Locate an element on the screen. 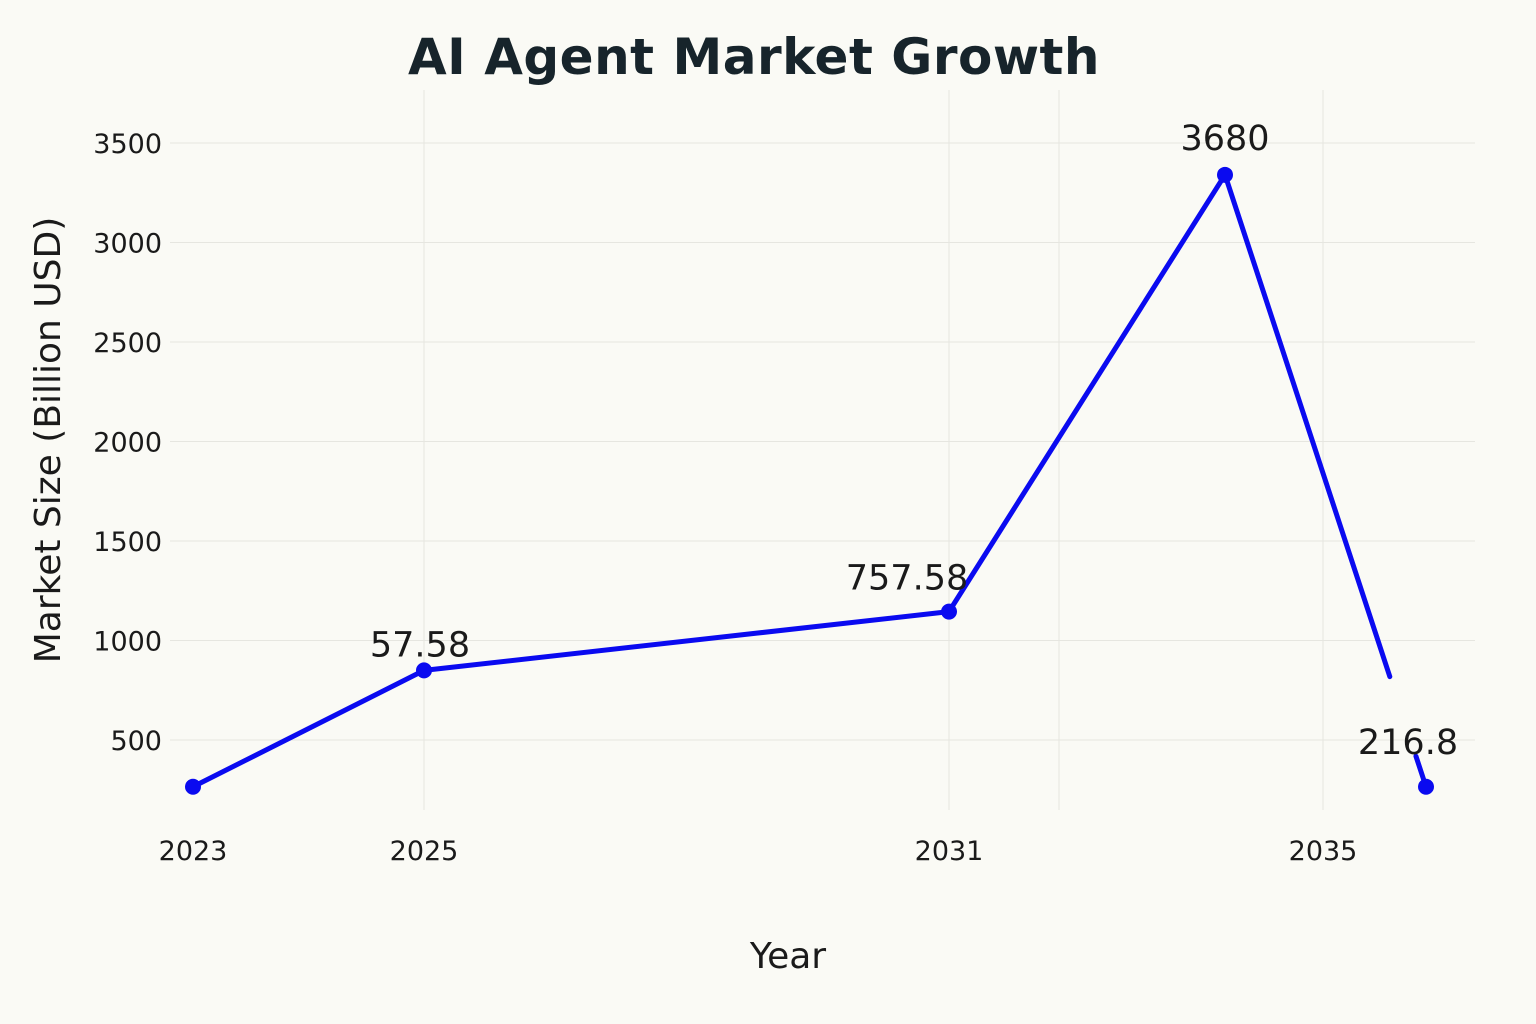 The height and width of the screenshot is (1024, 1536). x-axis-label: Year is located at coordinates (787, 956).